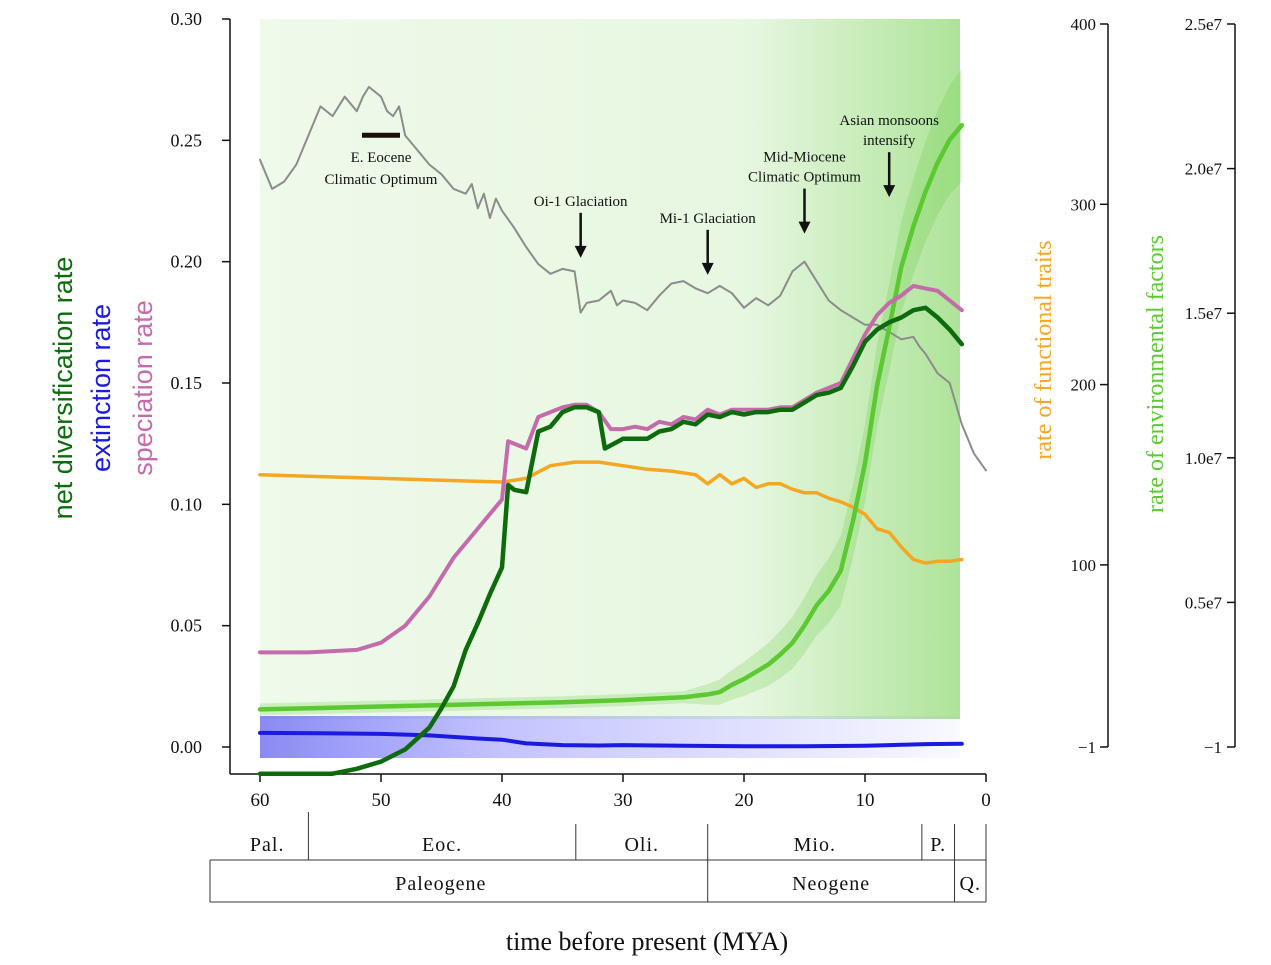 This screenshot has width=1271, height=965. Describe the element at coordinates (187, 19) in the screenshot. I see `left-axis-tick-label: 0.30` at that location.